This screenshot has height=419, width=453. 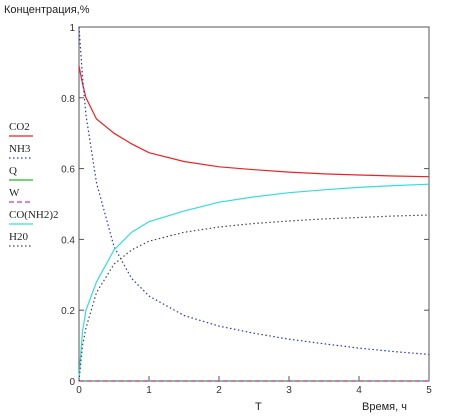 I want to click on legend: CO2 NH3 QW CO(NH2)2 H20, so click(x=34, y=184).